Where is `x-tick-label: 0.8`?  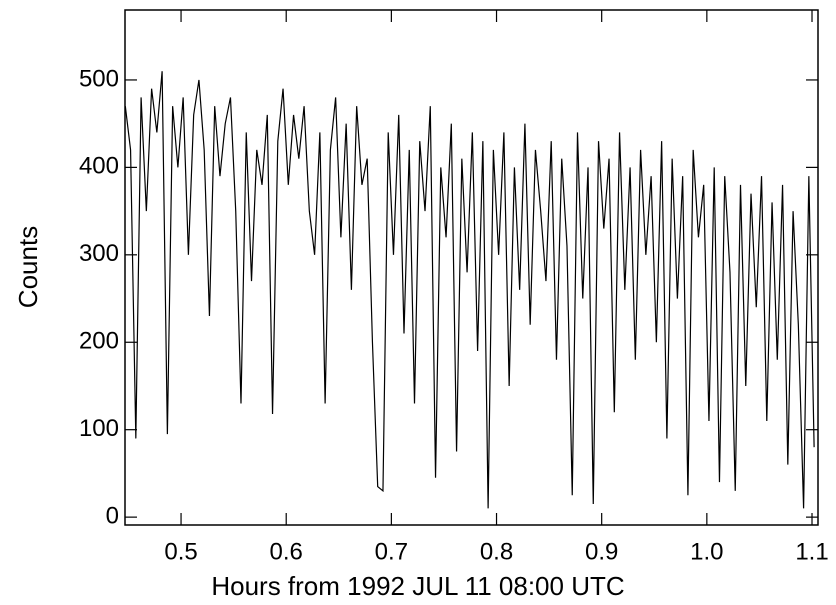
x-tick-label: 0.8 is located at coordinates (496, 551).